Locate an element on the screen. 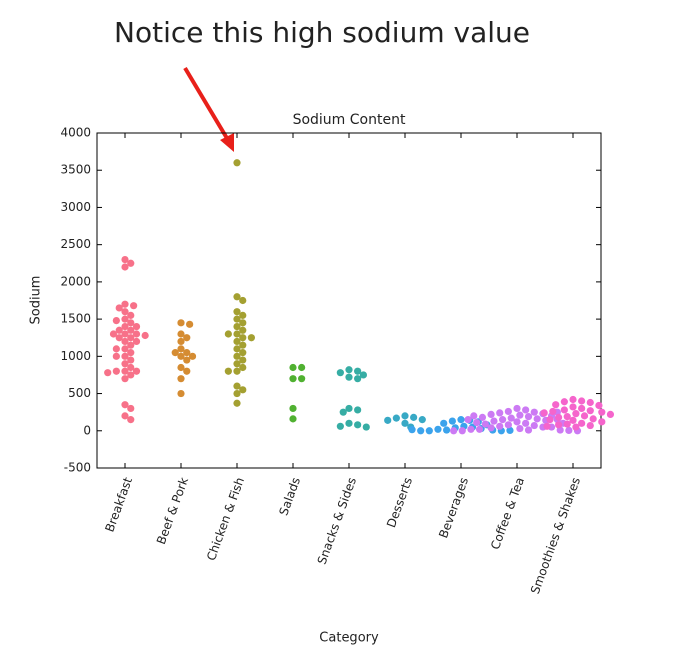 The height and width of the screenshot is (665, 673). x-tick-label: Desserts is located at coordinates (399, 502).